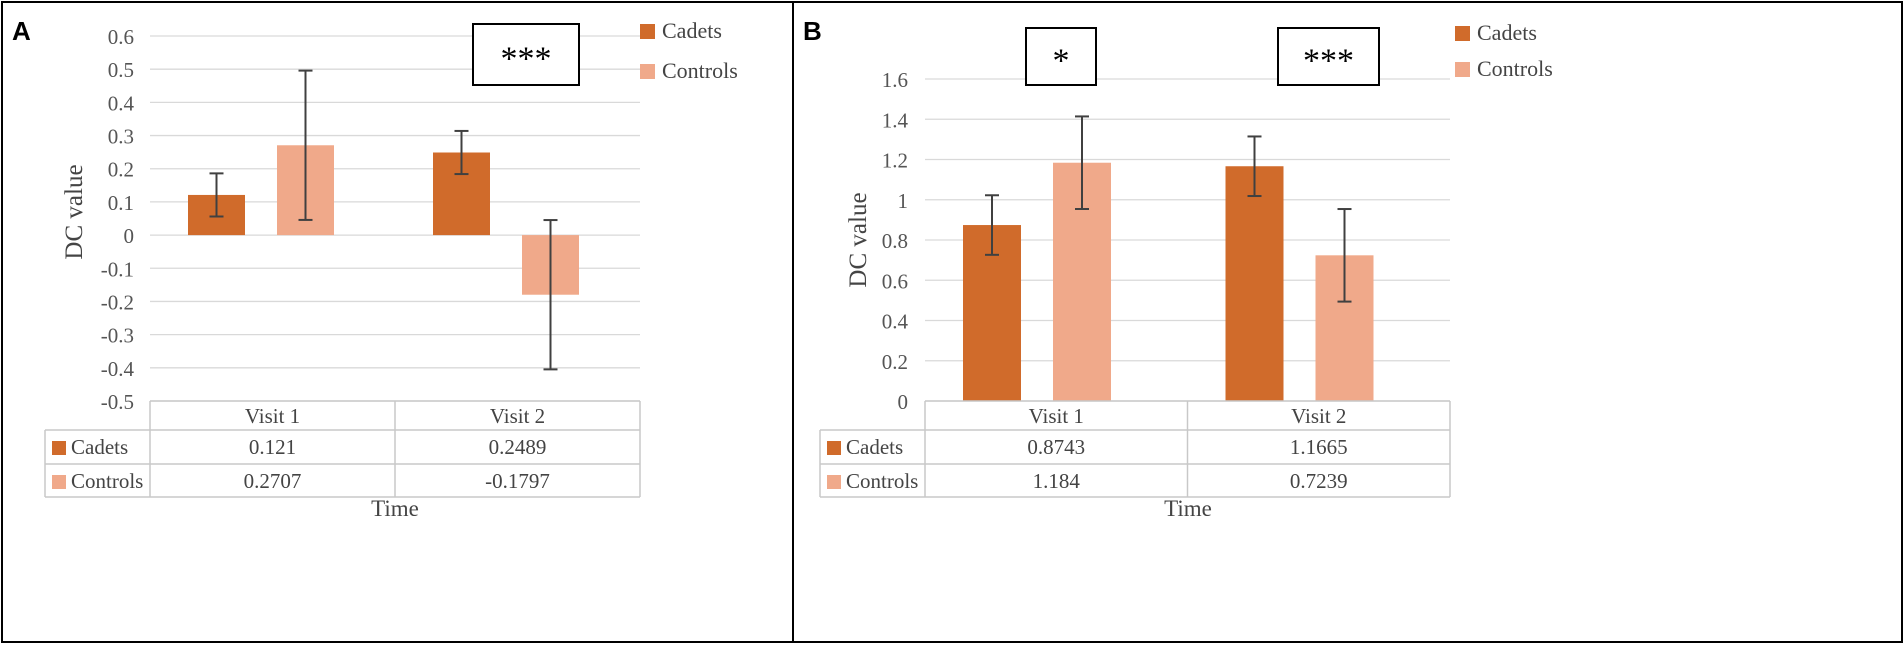  What do you see at coordinates (812, 31) in the screenshot?
I see `panel-b-letter: B` at bounding box center [812, 31].